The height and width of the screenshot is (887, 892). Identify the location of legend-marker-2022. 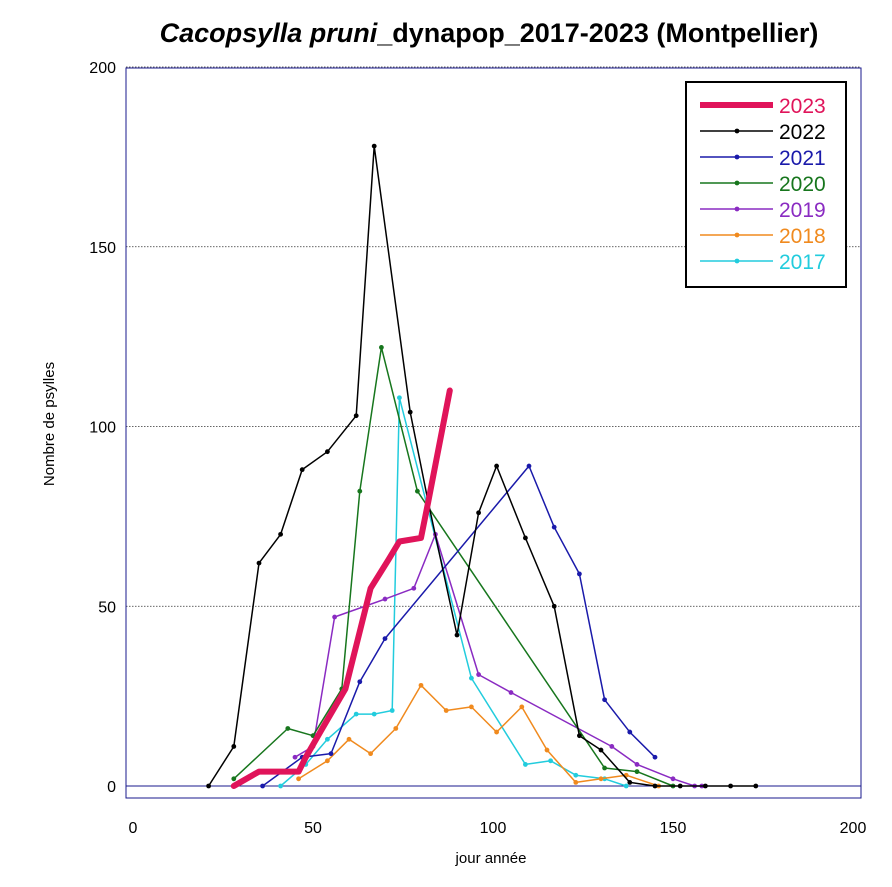
(737, 131).